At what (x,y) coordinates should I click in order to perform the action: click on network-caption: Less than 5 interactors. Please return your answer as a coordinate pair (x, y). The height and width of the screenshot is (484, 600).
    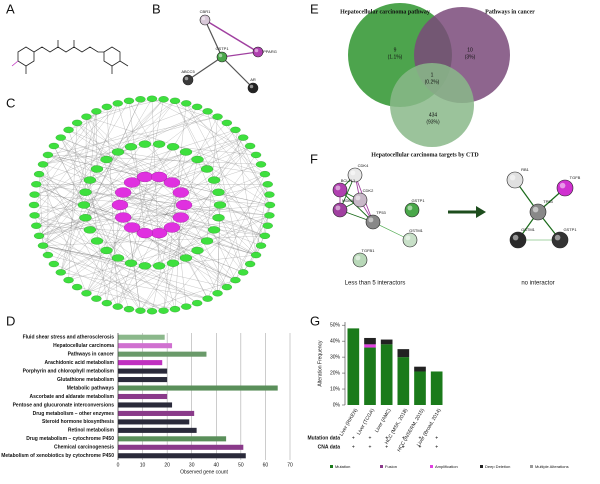
    Looking at the image, I should click on (375, 284).